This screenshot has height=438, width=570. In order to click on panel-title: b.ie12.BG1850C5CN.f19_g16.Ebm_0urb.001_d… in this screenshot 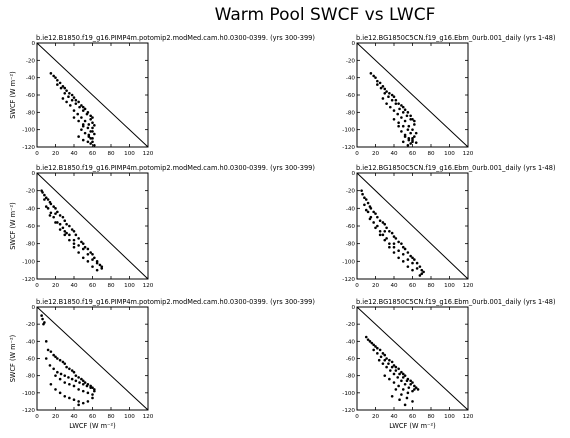, I will do `click(456, 168)`.